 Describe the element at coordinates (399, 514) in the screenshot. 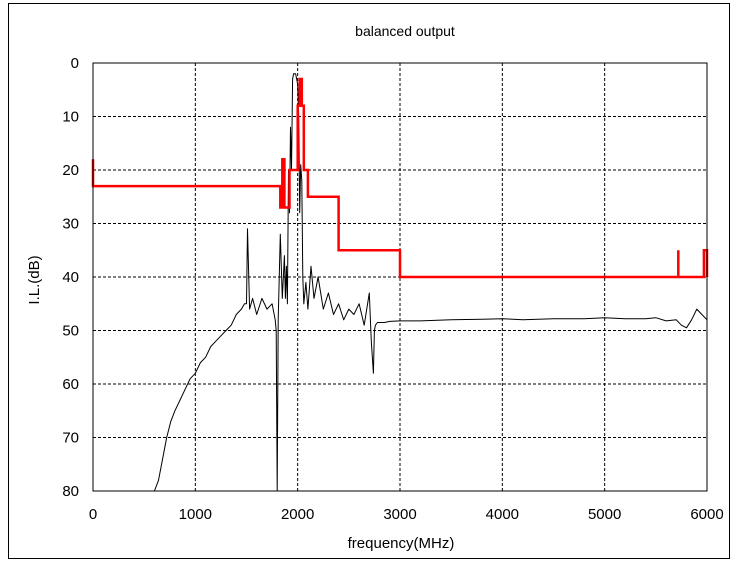

I see `x-tick-label: 3000` at that location.